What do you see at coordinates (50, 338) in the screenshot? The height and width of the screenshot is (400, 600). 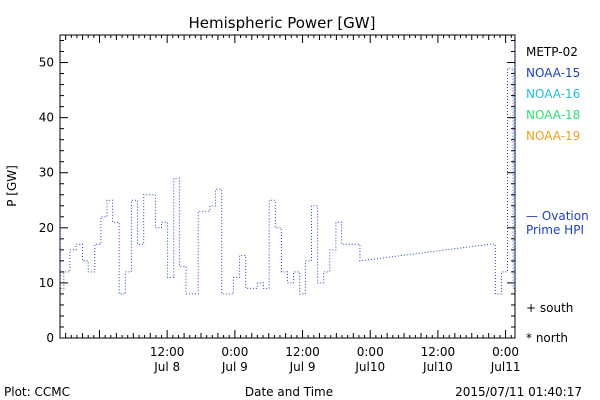 I see `y-tick-label: 0` at bounding box center [50, 338].